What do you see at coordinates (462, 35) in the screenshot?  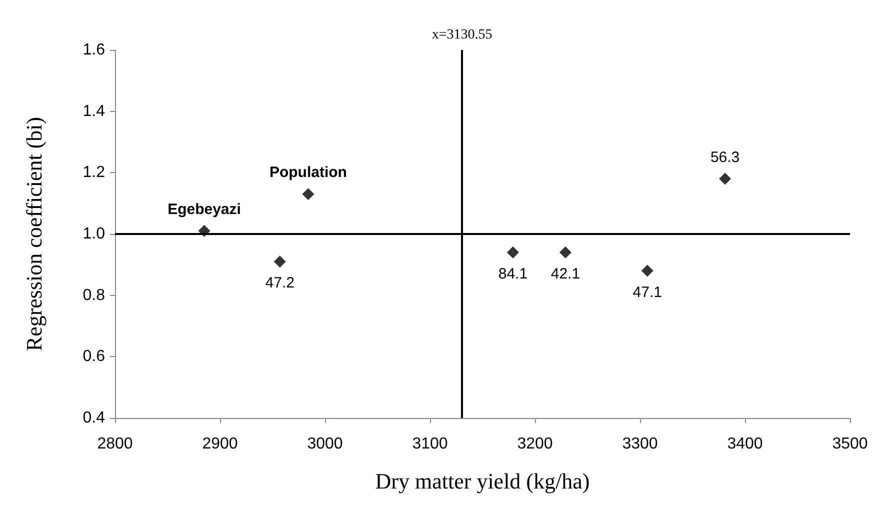 I see `ref-line-label: x=3130.55` at bounding box center [462, 35].